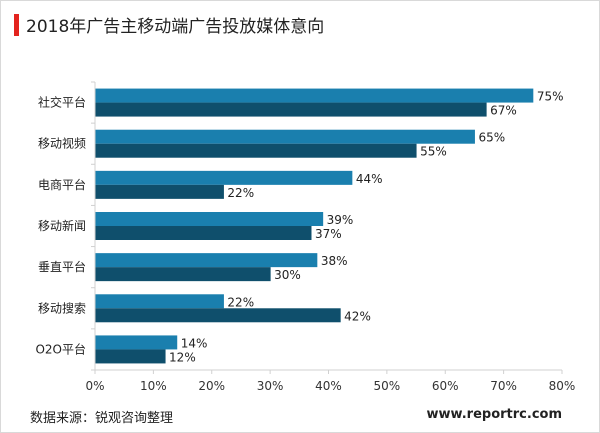 Image resolution: width=600 pixels, height=433 pixels. Describe the element at coordinates (334, 261) in the screenshot. I see `data-label: 38%` at that location.